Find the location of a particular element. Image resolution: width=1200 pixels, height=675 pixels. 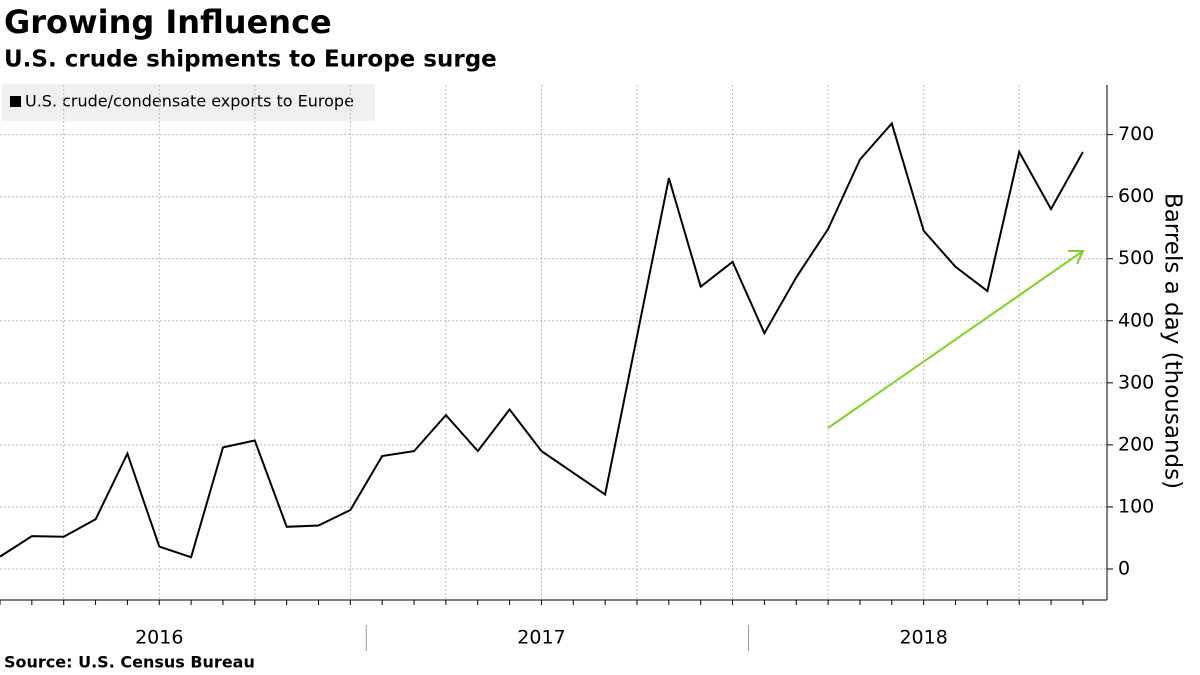

x-tick-label: 2017 is located at coordinates (541, 638).